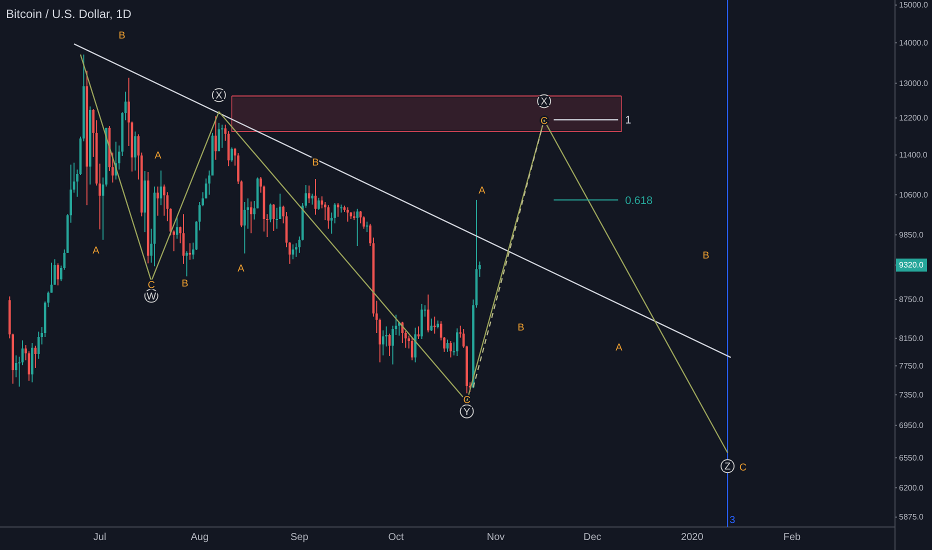 The image size is (932, 550). What do you see at coordinates (733, 520) in the screenshot?
I see `ref-line-label: 3` at bounding box center [733, 520].